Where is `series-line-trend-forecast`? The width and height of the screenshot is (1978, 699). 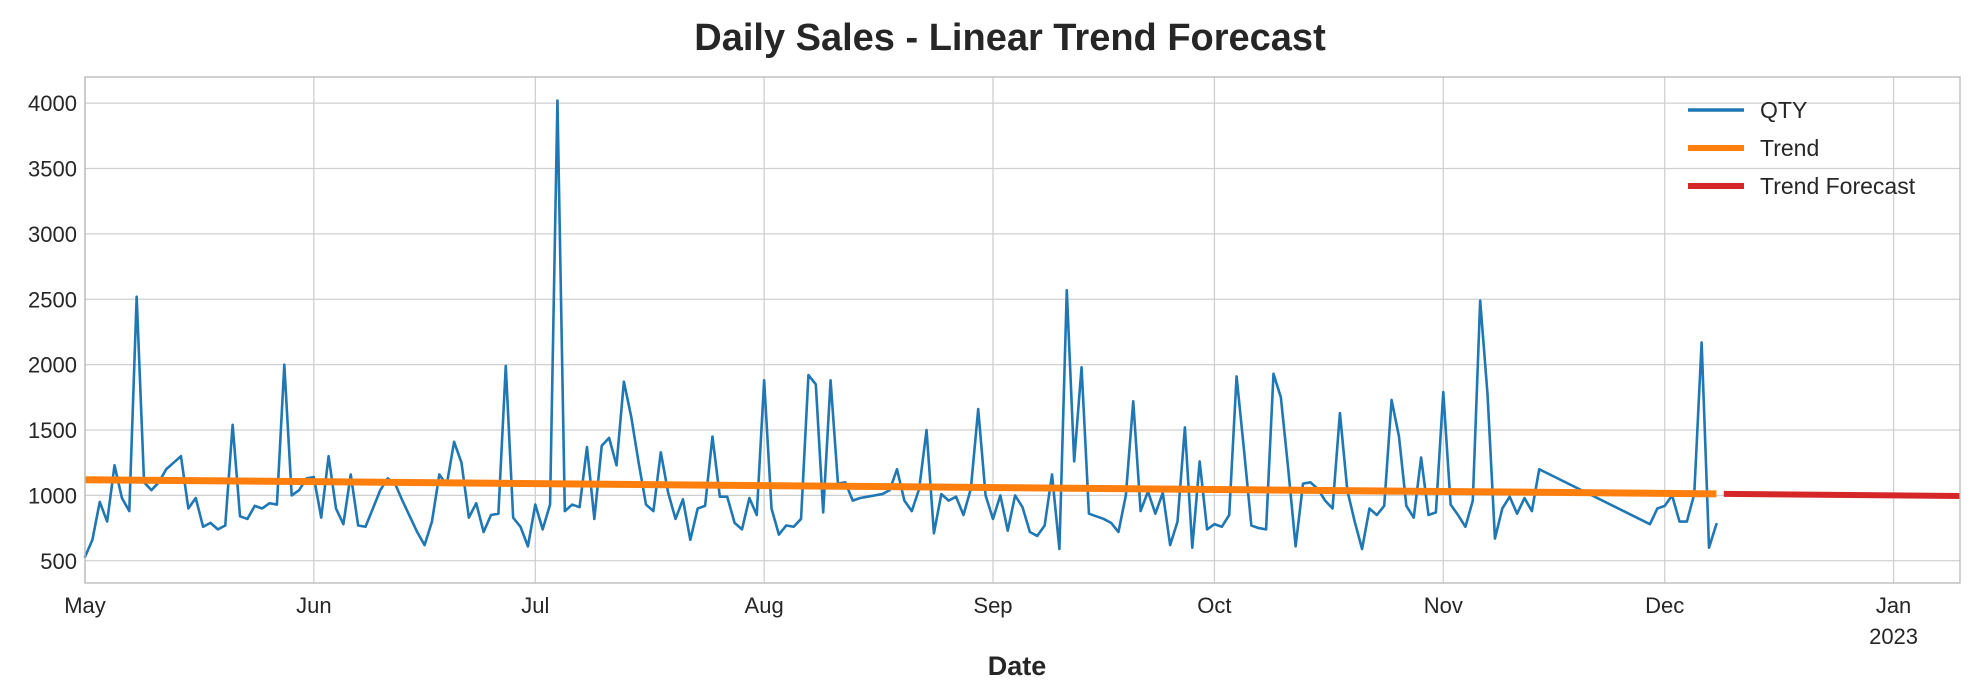 series-line-trend-forecast is located at coordinates (1842, 495).